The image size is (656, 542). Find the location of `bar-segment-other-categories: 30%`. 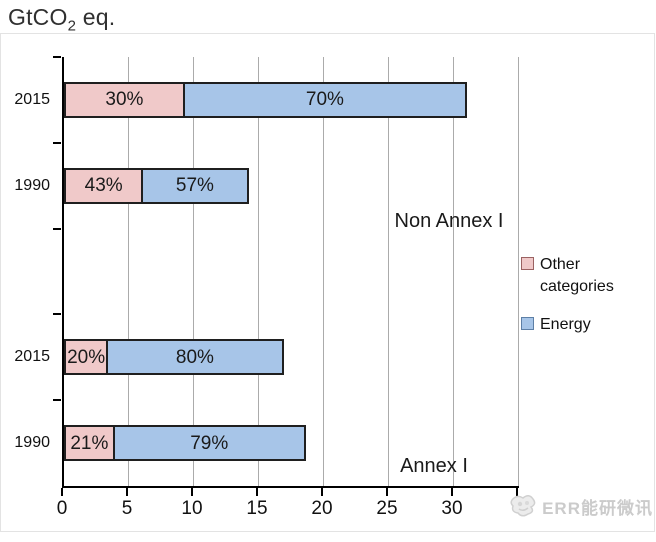

bar-segment-other-categories: 30% is located at coordinates (124, 99).